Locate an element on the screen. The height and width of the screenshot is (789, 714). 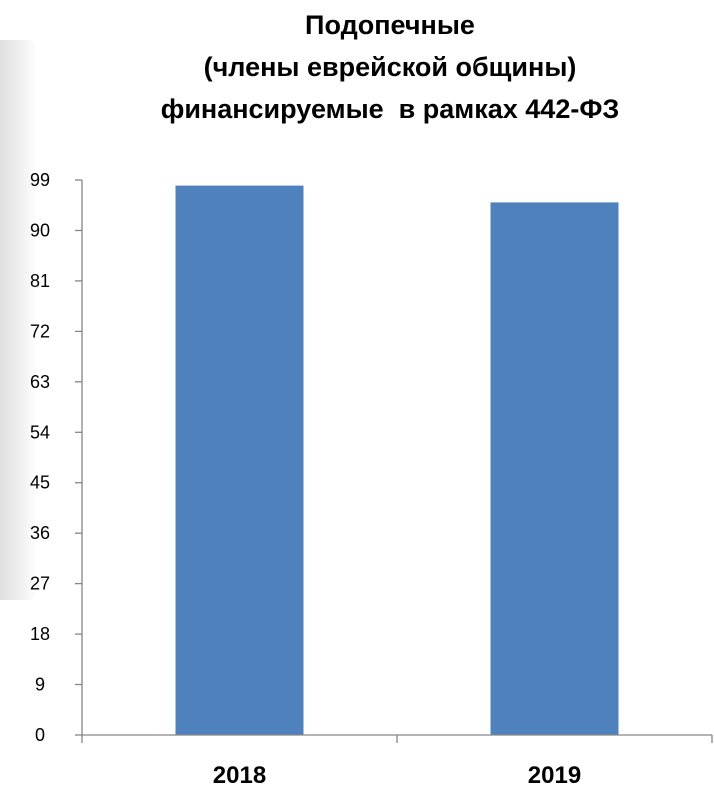
y-tick-label: 63 is located at coordinates (40, 382).